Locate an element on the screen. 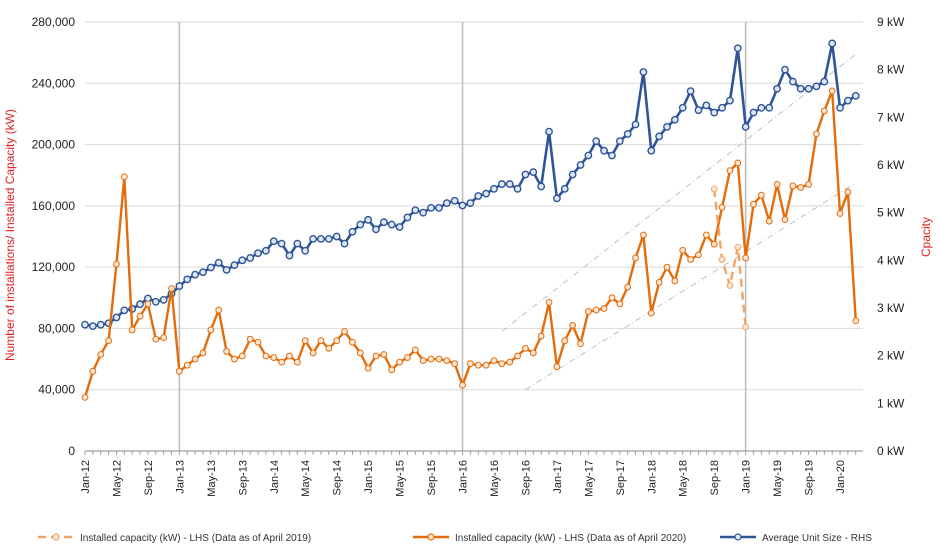 The image size is (940, 555). y-left-tick-label: 200,000 is located at coordinates (54, 145).